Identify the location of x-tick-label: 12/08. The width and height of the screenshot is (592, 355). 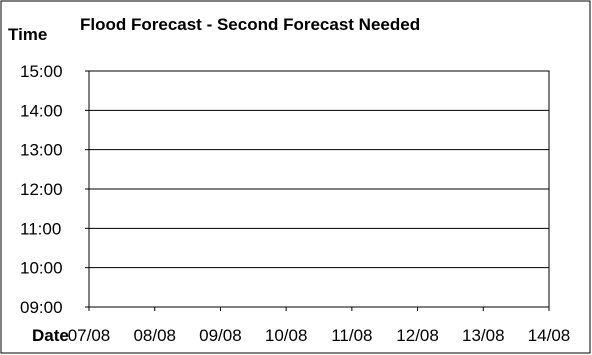
(417, 335).